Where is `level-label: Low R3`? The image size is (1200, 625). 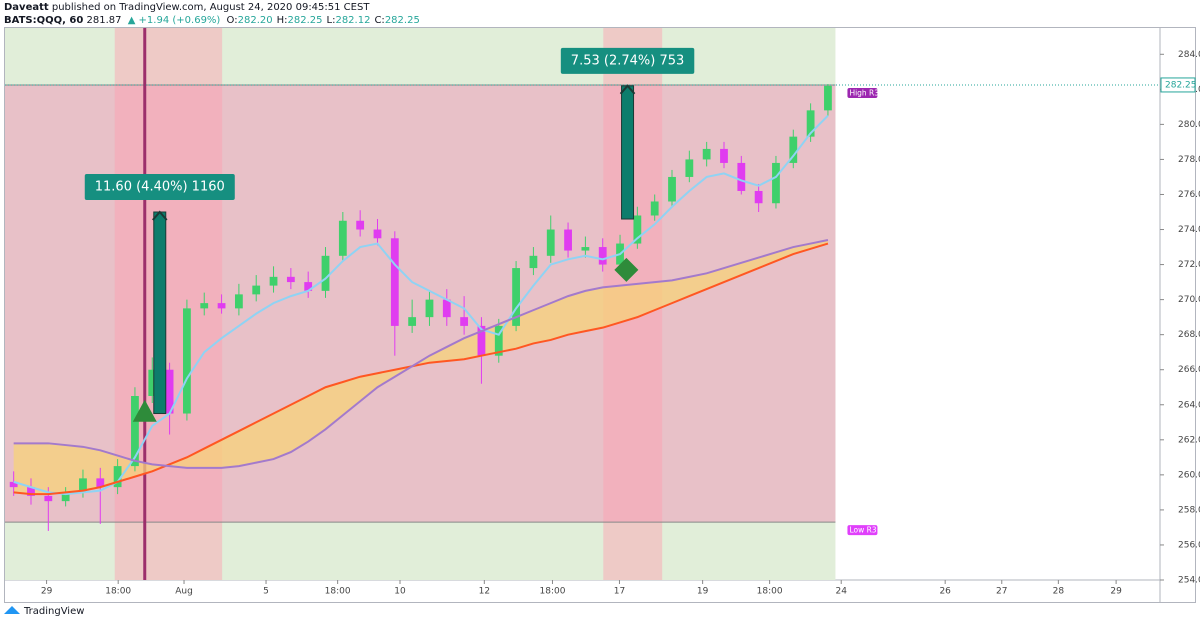 level-label: Low R3 is located at coordinates (862, 530).